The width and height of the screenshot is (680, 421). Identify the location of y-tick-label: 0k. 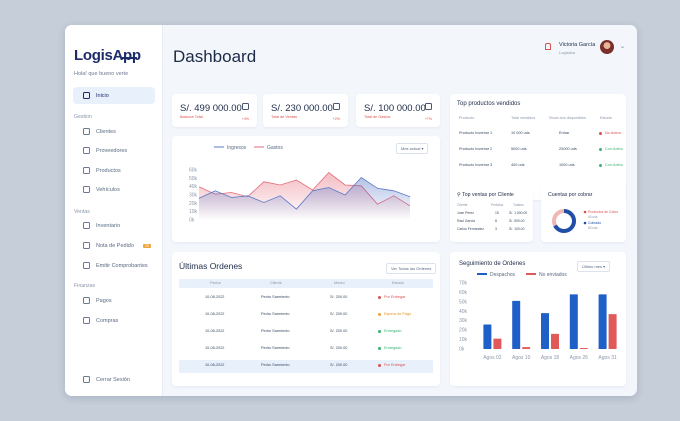
(192, 221).